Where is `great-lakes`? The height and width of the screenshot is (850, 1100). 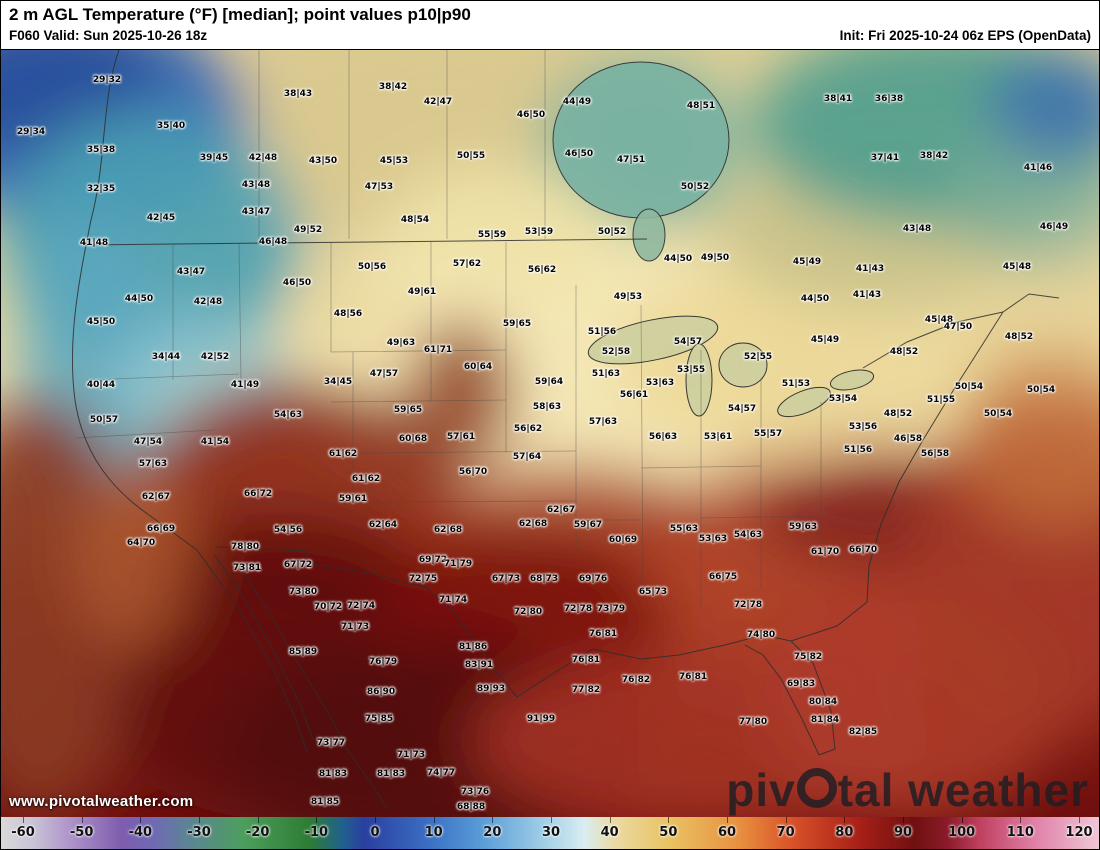
great-lakes is located at coordinates (731, 366).